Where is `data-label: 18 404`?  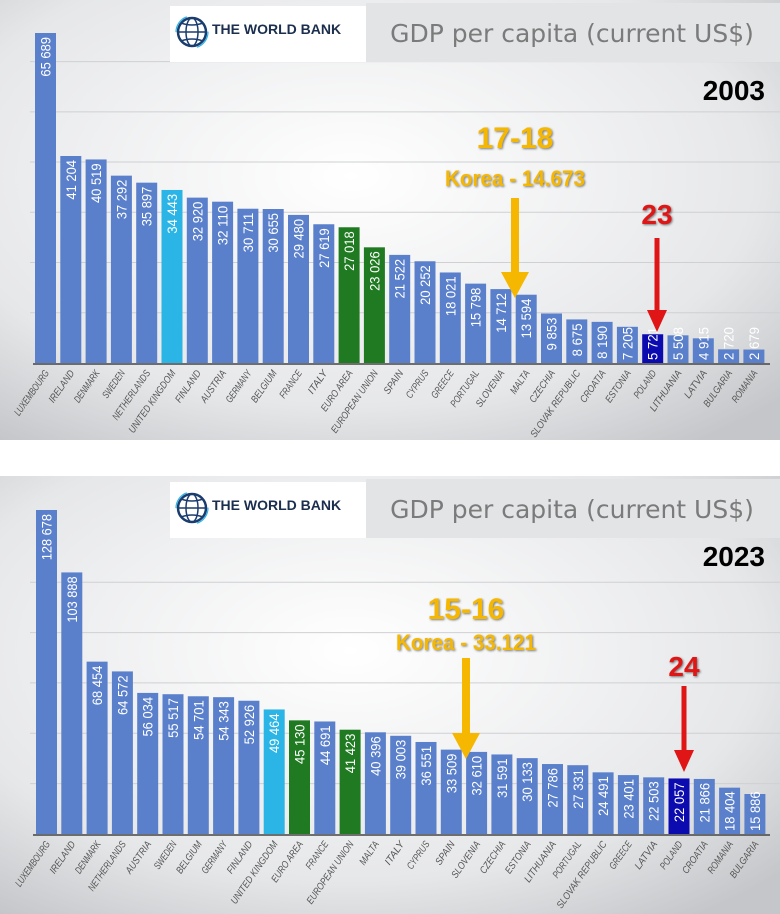 data-label: 18 404 is located at coordinates (730, 811).